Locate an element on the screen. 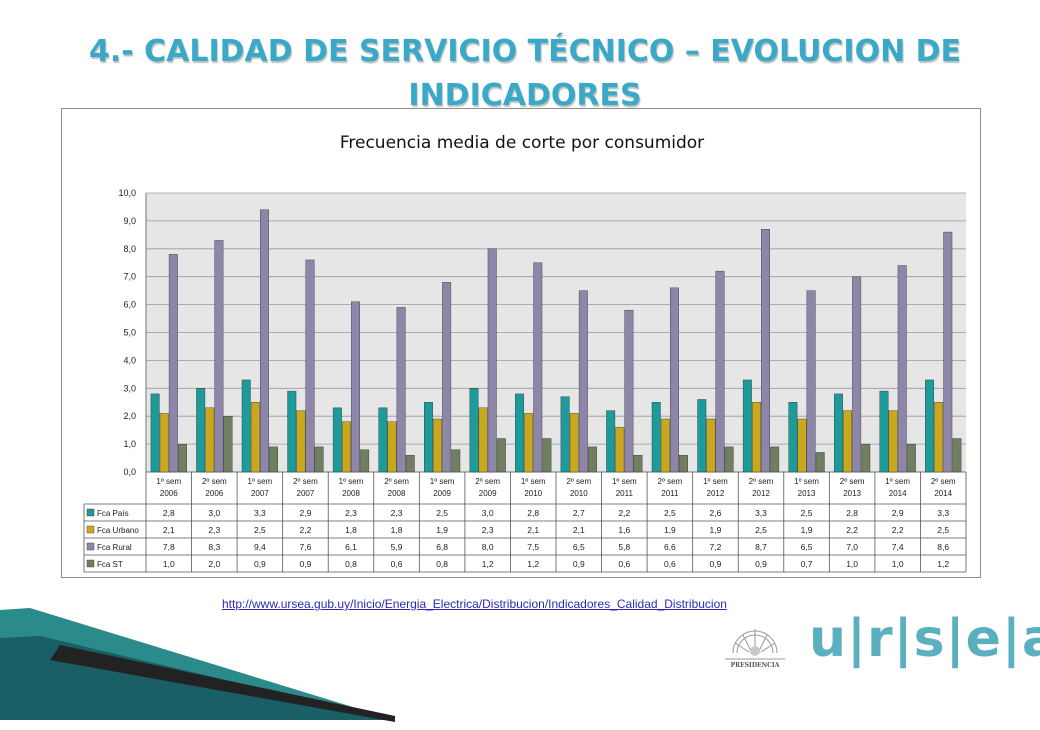 This screenshot has height=730, width=1040. data-label: 1,8 is located at coordinates (351, 530).